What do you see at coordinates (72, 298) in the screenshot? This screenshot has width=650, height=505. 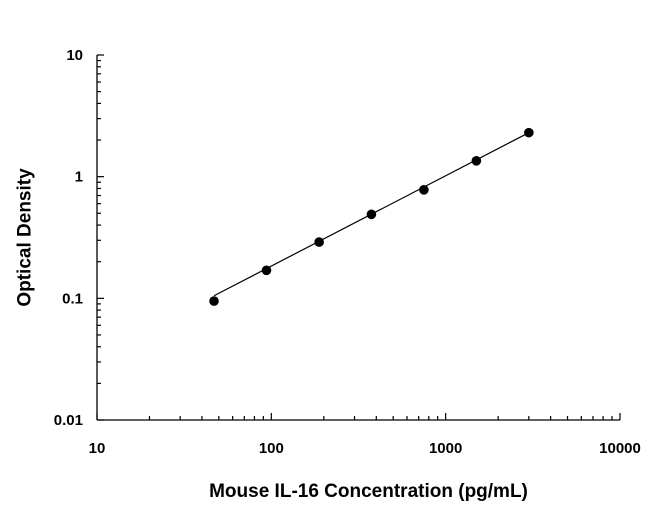 I see `y-tick-label: 0.1` at bounding box center [72, 298].